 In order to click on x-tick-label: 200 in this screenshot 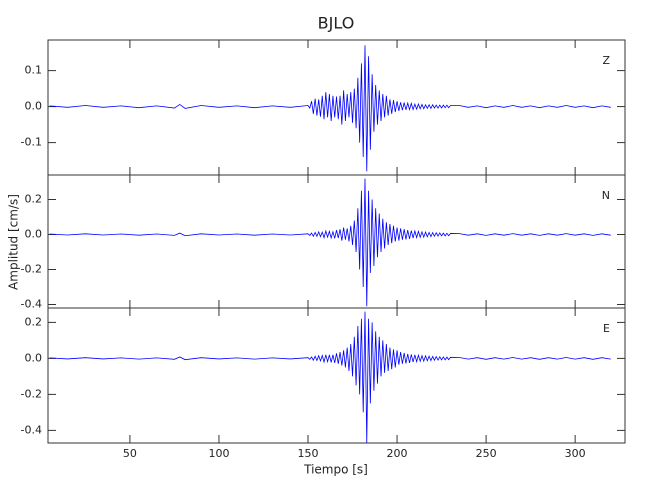, I will do `click(397, 453)`.